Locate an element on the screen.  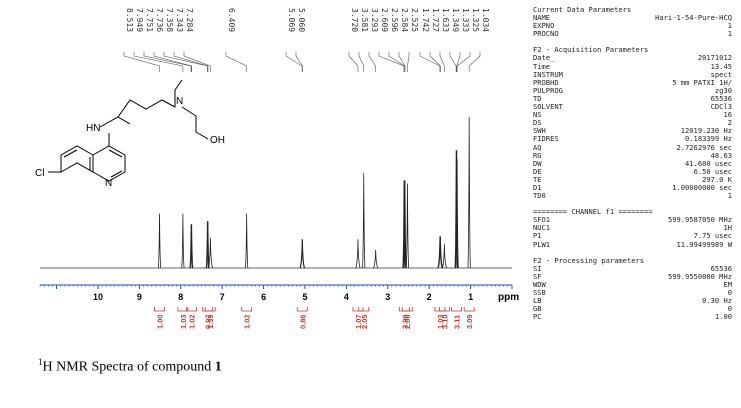
figure-caption: 1H NMR Spectra of compound 1 is located at coordinates (130, 366).